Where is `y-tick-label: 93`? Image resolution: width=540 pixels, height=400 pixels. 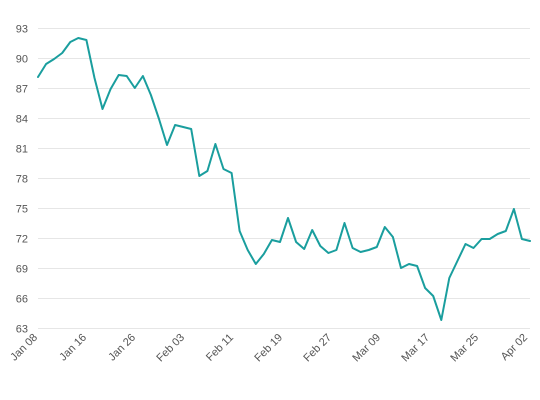 y-tick-label: 93 is located at coordinates (22, 30).